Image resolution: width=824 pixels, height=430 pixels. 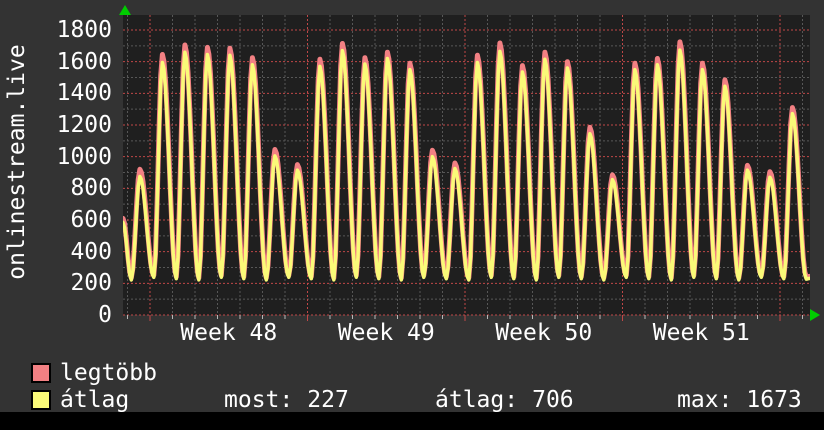 I want to click on stat-most: most: 227, so click(x=286, y=400).